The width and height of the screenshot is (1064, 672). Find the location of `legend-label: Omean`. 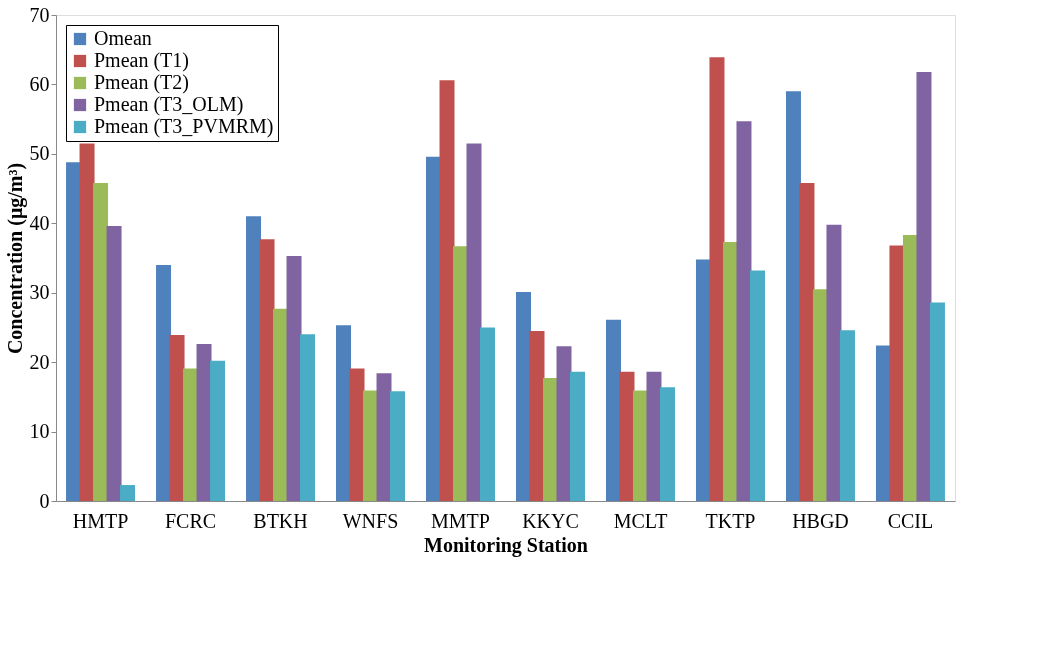

legend-label: Omean is located at coordinates (123, 38).